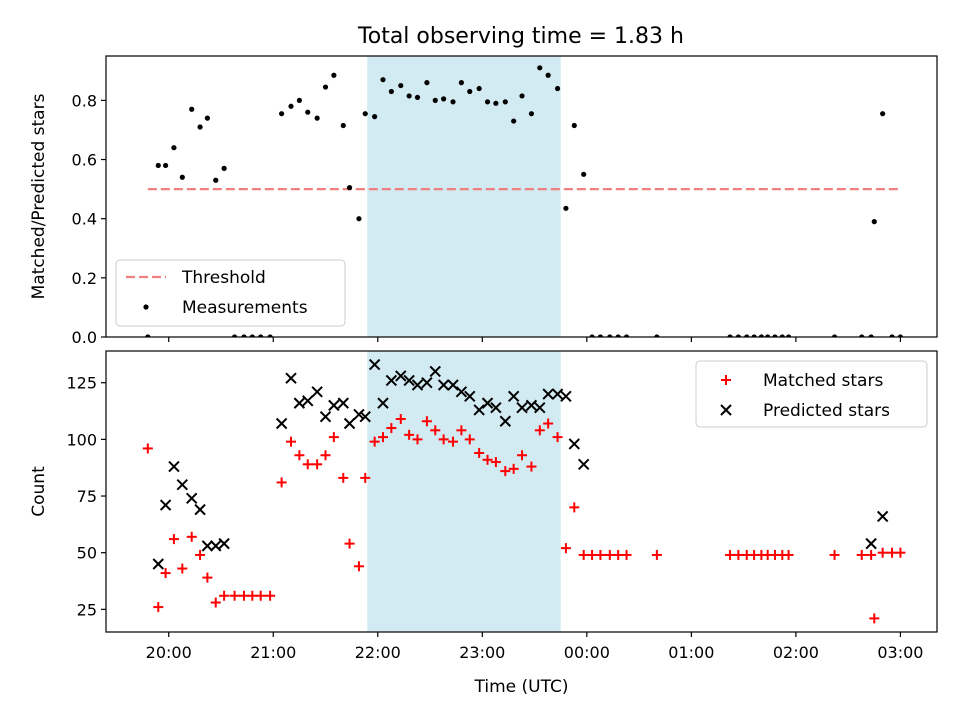 The width and height of the screenshot is (960, 720). What do you see at coordinates (84, 160) in the screenshot?
I see `y-tick-label: 0.6` at bounding box center [84, 160].